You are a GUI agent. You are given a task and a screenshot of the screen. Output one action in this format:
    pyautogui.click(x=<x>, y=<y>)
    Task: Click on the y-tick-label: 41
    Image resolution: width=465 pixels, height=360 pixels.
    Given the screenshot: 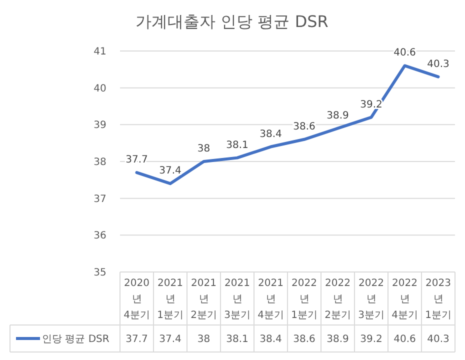 What is the action you would take?
    pyautogui.click(x=100, y=52)
    